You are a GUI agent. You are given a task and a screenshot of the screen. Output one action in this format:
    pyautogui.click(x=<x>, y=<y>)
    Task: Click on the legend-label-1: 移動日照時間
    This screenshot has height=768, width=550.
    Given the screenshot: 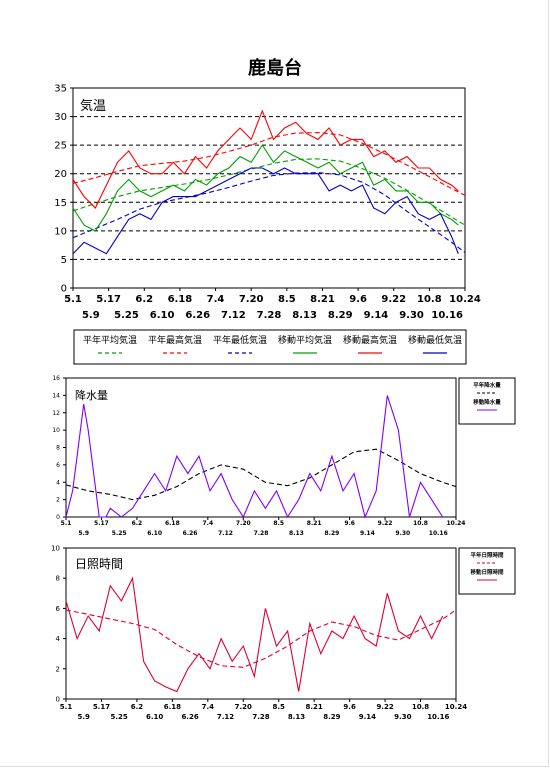 What is the action you would take?
    pyautogui.click(x=487, y=572)
    